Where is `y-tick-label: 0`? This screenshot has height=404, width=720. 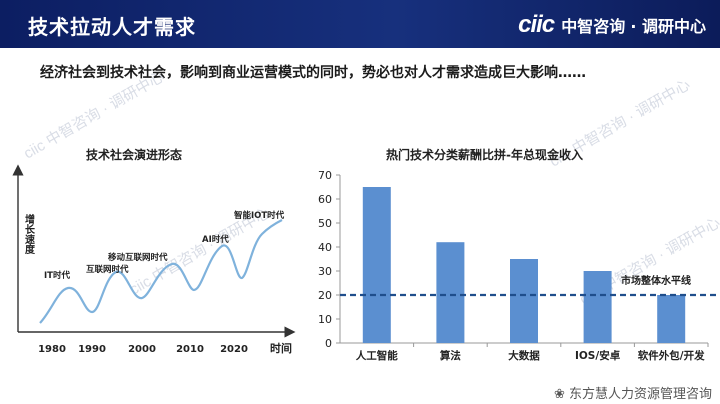
y-tick-label: 0 is located at coordinates (328, 343).